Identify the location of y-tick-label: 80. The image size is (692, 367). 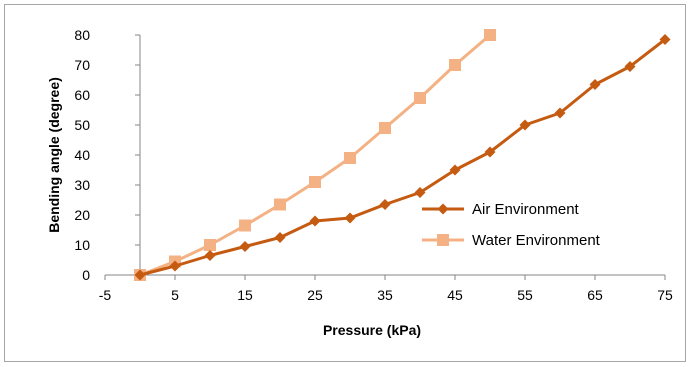
(82, 35).